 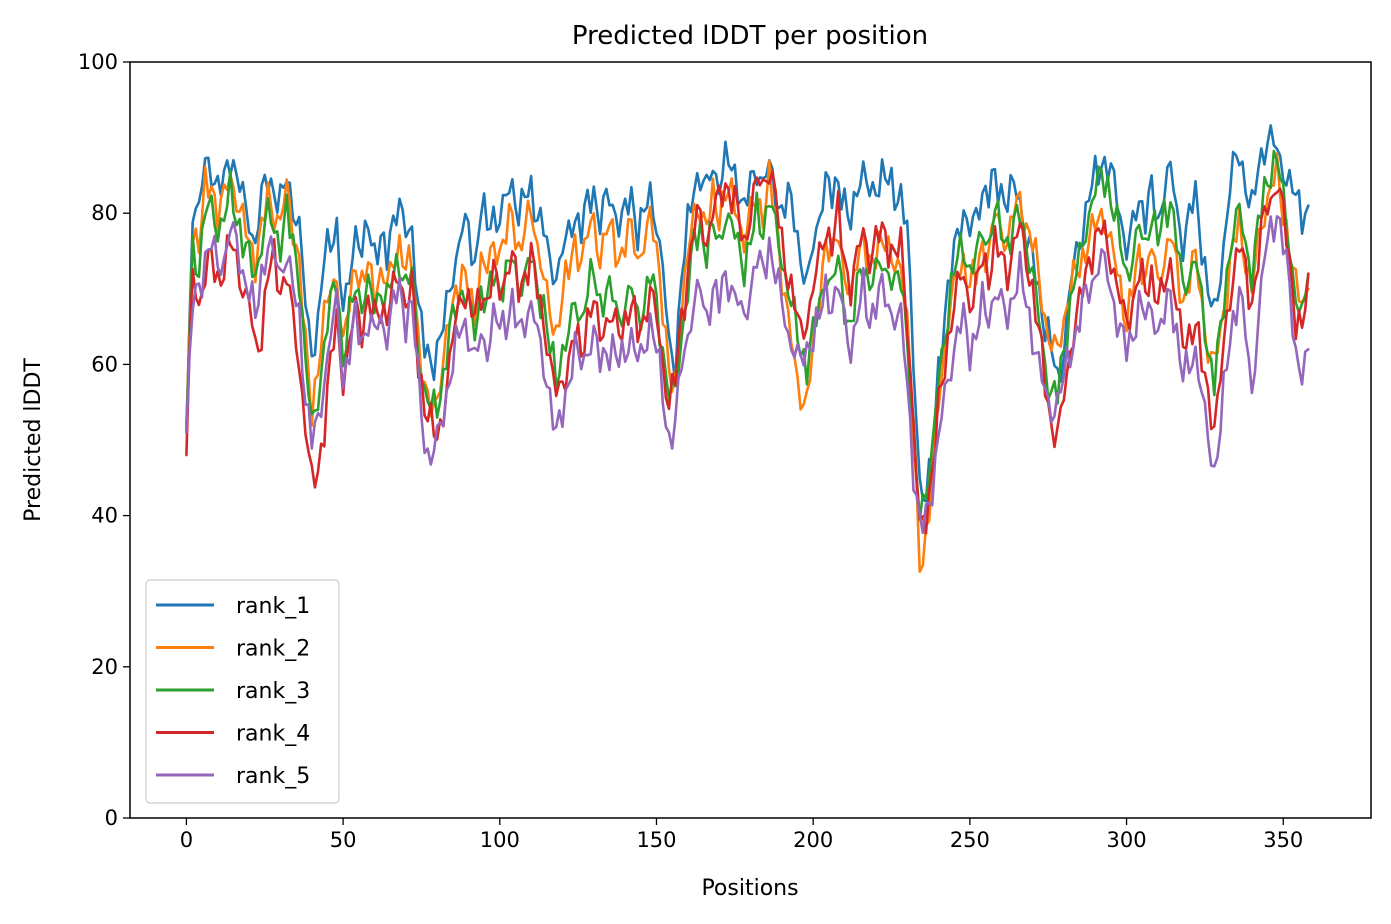 I want to click on y-tick-label: 40, so click(x=104, y=516).